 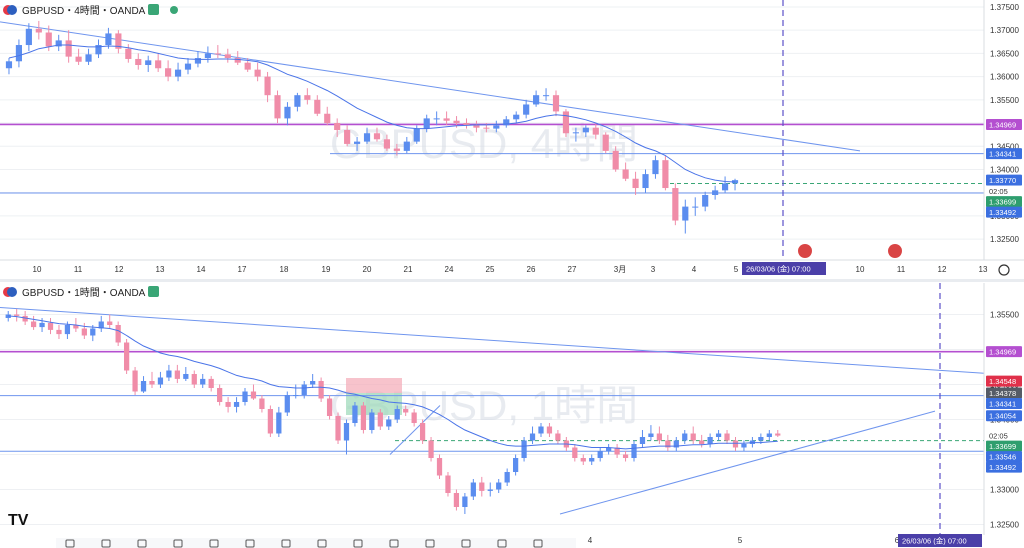 I want to click on bottom-time-axis: 4 5 6 26/03/06 (金) 07:00, so click(x=785, y=540).